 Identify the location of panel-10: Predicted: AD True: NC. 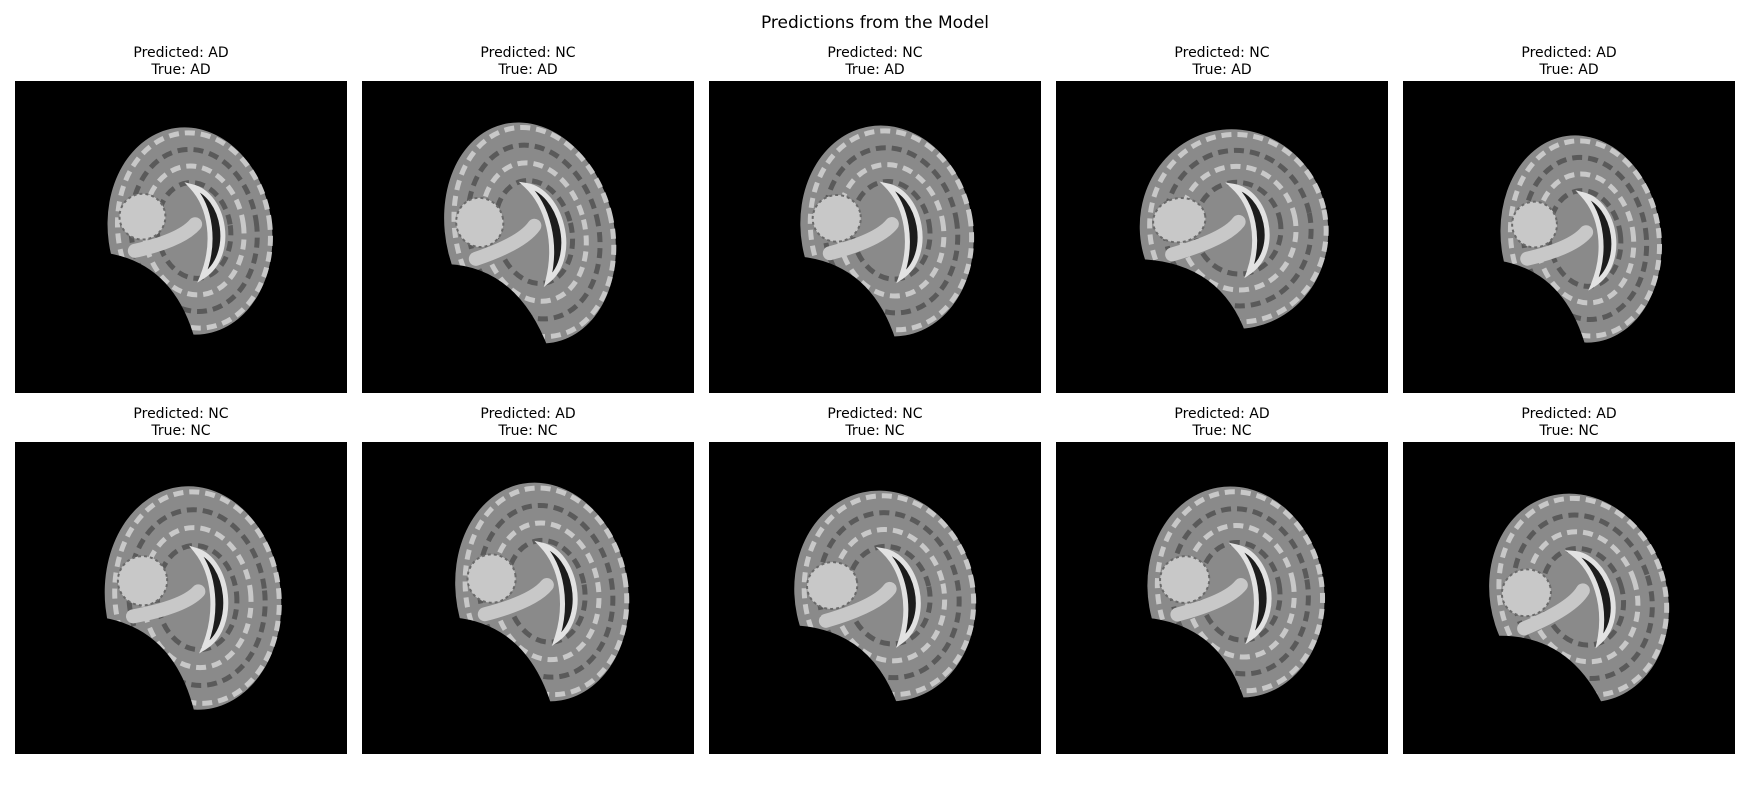
(1569, 580).